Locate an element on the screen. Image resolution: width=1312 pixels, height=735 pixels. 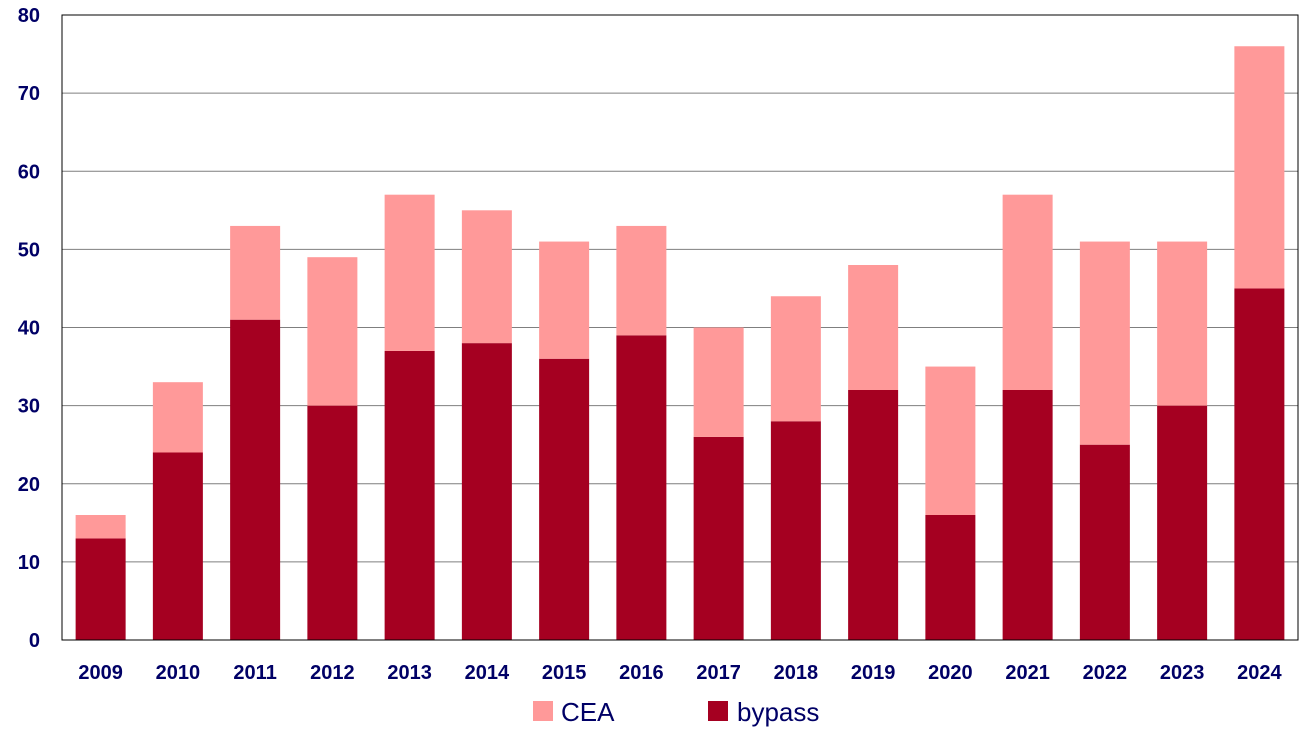
x-tick-label: 2011 is located at coordinates (254, 673).